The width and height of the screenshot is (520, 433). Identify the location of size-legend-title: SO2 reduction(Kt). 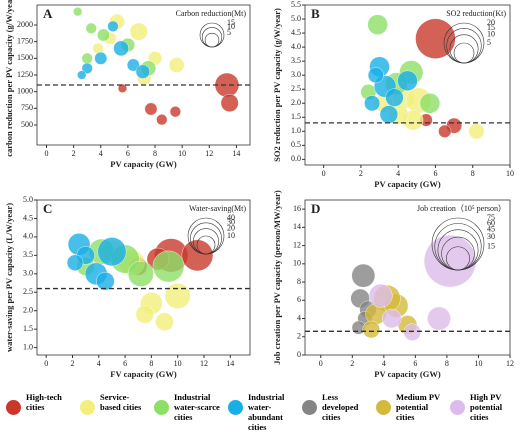
(476, 13).